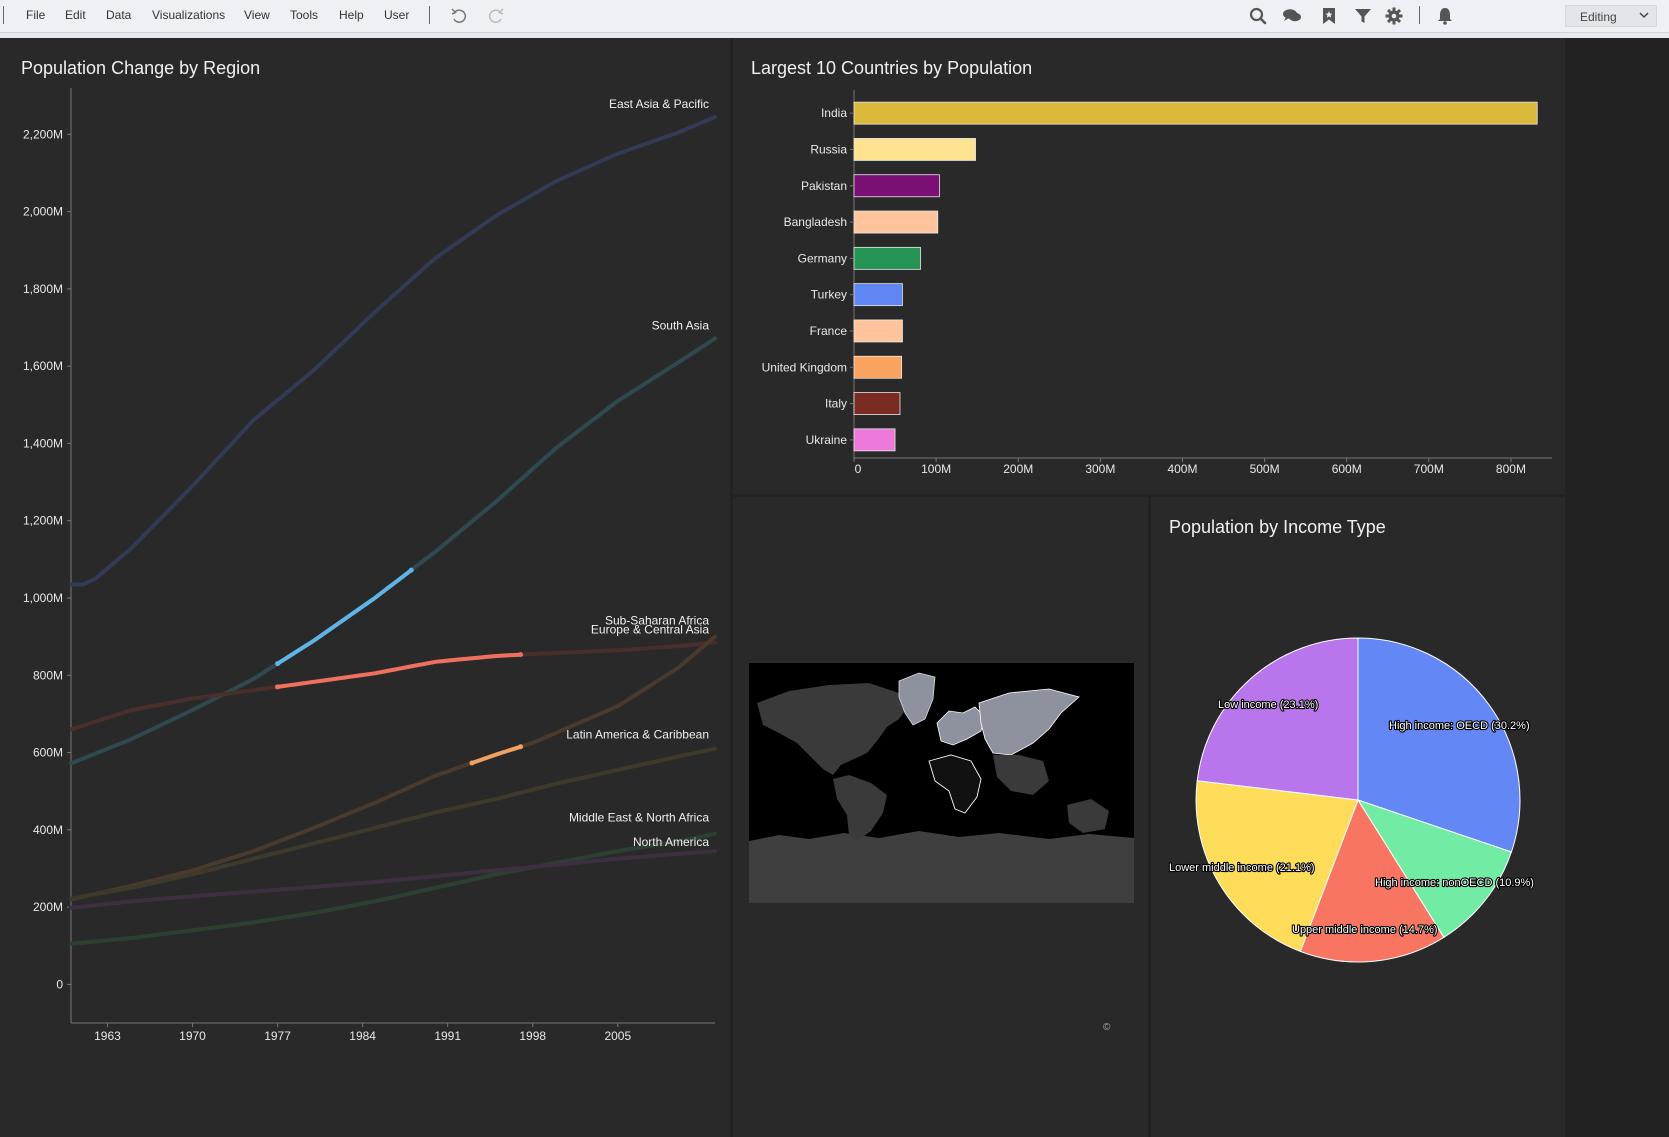  What do you see at coordinates (1394, 16) in the screenshot?
I see `gear-icon` at bounding box center [1394, 16].